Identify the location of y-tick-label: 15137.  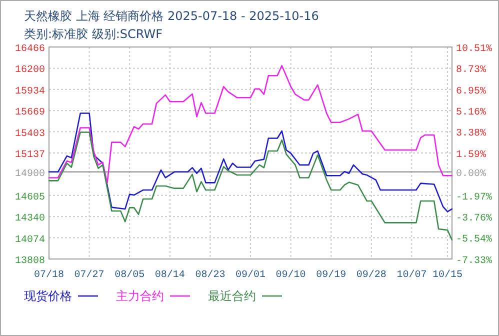
(29, 155).